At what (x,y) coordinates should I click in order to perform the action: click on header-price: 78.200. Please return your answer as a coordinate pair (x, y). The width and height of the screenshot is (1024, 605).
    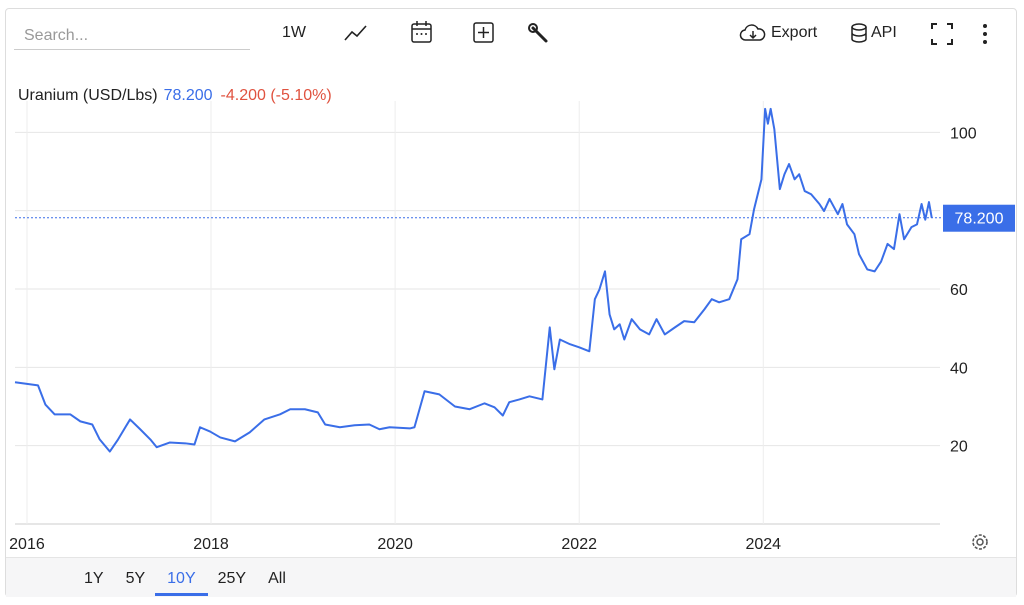
    Looking at the image, I should click on (188, 95).